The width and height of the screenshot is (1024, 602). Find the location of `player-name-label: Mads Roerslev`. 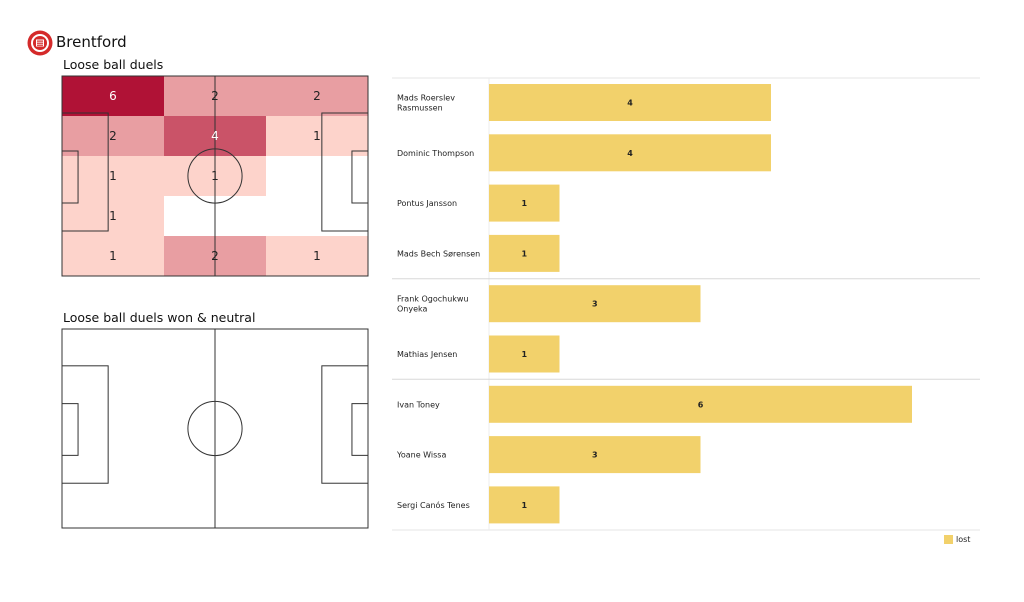

player-name-label: Mads Roerslev is located at coordinates (426, 98).